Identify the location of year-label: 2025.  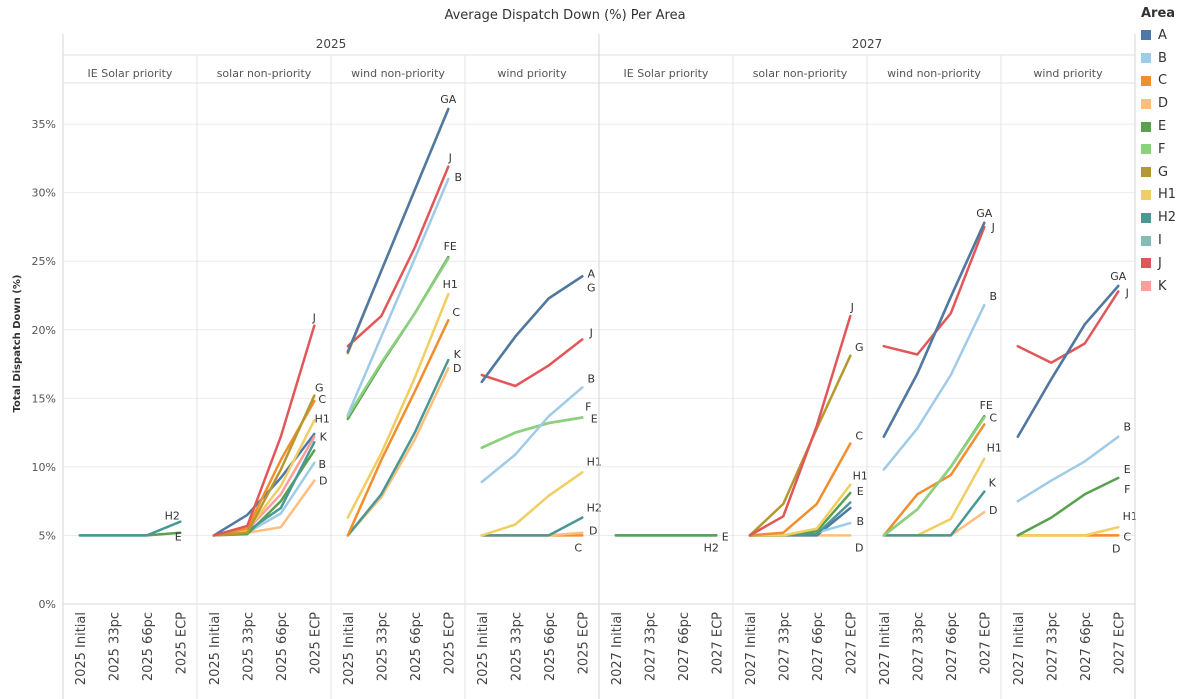
(331, 44).